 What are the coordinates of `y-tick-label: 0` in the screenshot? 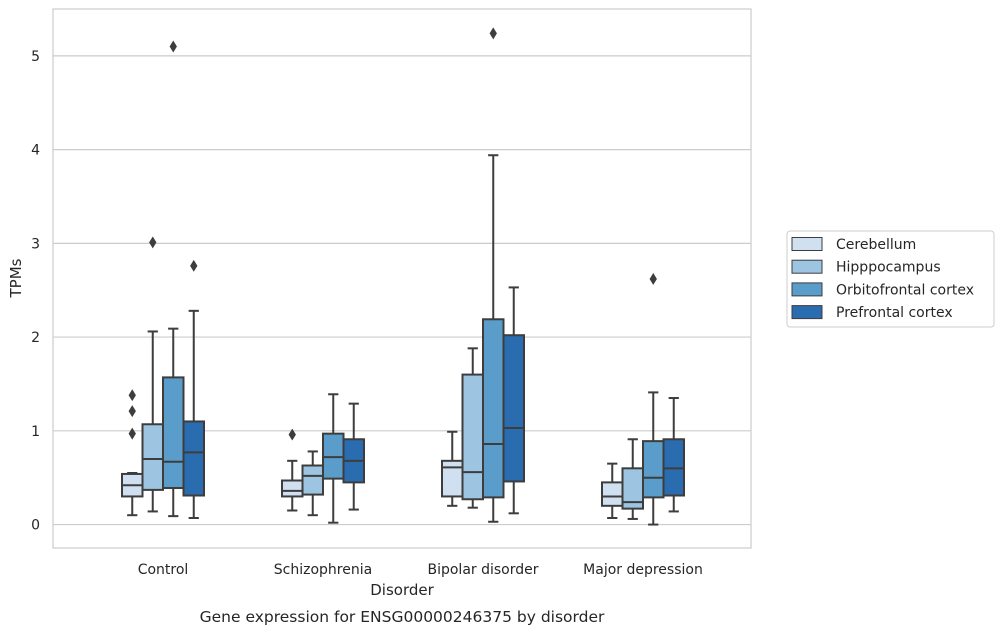 It's located at (35, 526).